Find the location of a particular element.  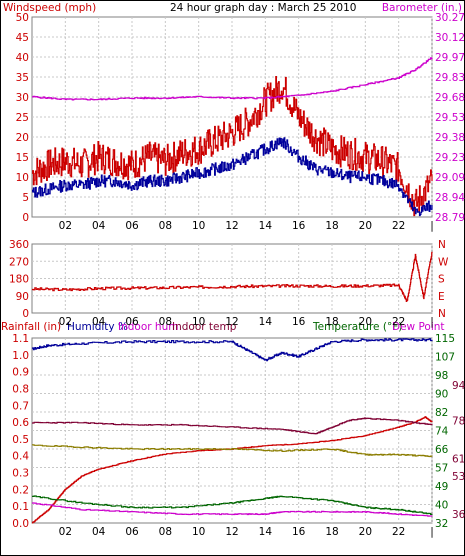

legend-indoor-hum: Indoor hum is located at coordinates (148, 327).